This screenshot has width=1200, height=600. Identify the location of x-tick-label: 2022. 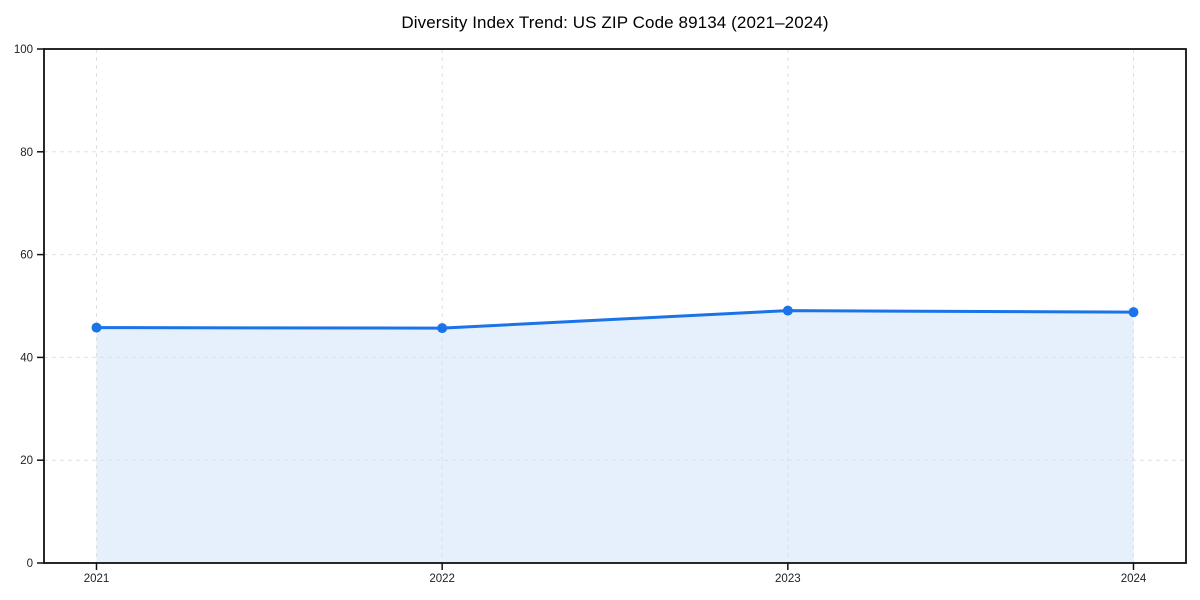
(442, 579).